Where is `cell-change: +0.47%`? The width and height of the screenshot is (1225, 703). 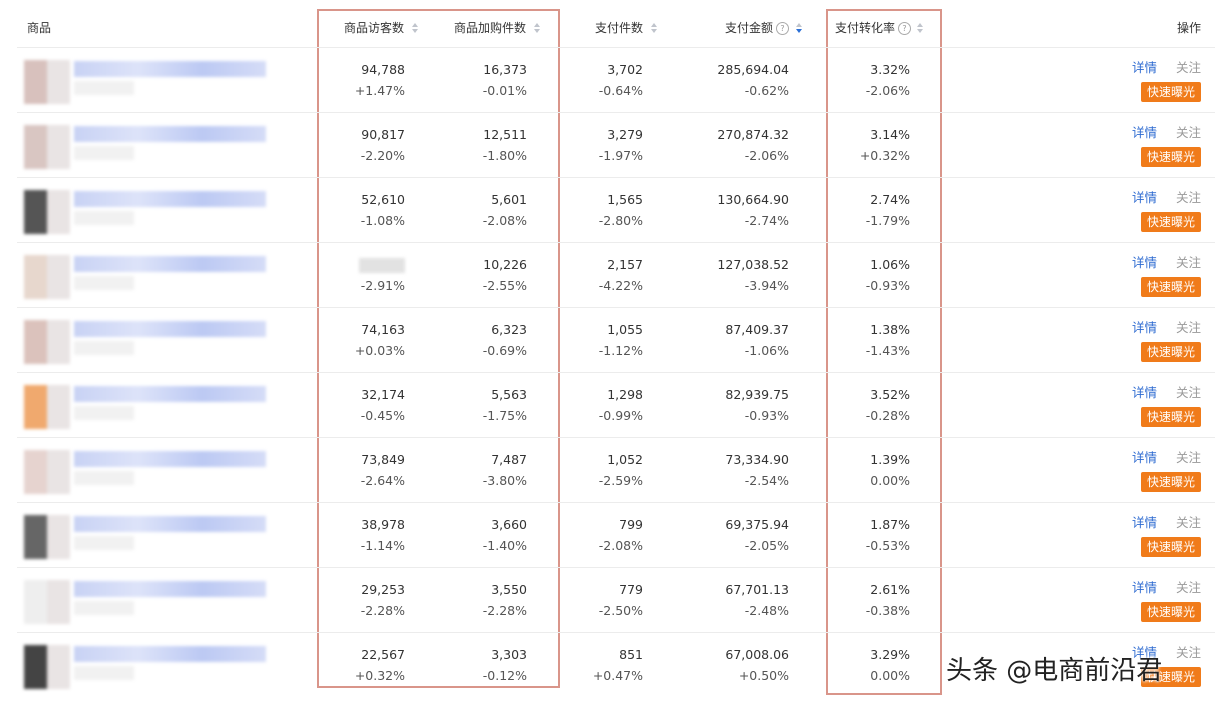
cell-change: +0.47% is located at coordinates (617, 675).